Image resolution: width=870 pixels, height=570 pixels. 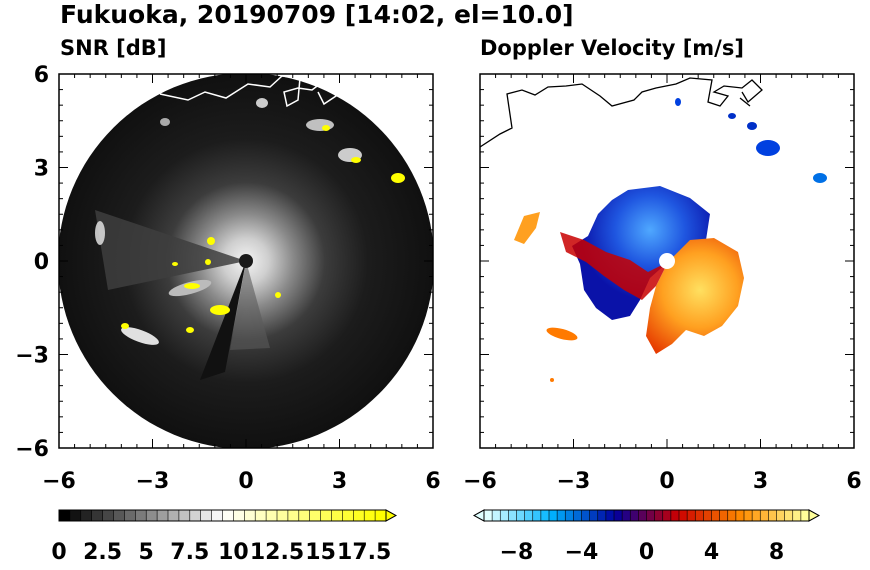 I want to click on velocity-colorbar-label: 4, so click(x=711, y=552).